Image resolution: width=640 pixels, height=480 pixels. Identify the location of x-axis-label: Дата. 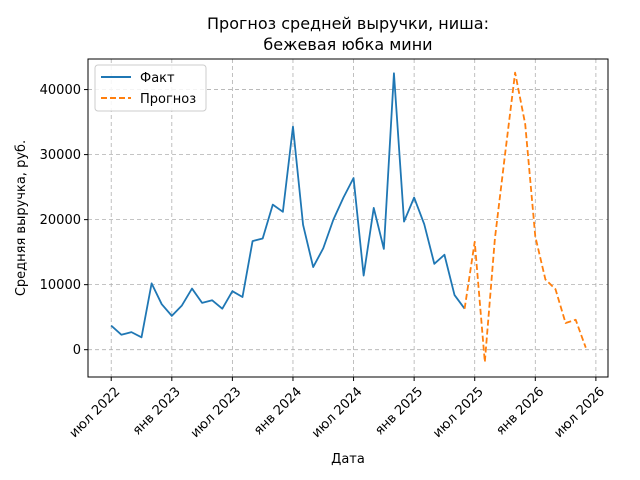
(348, 459).